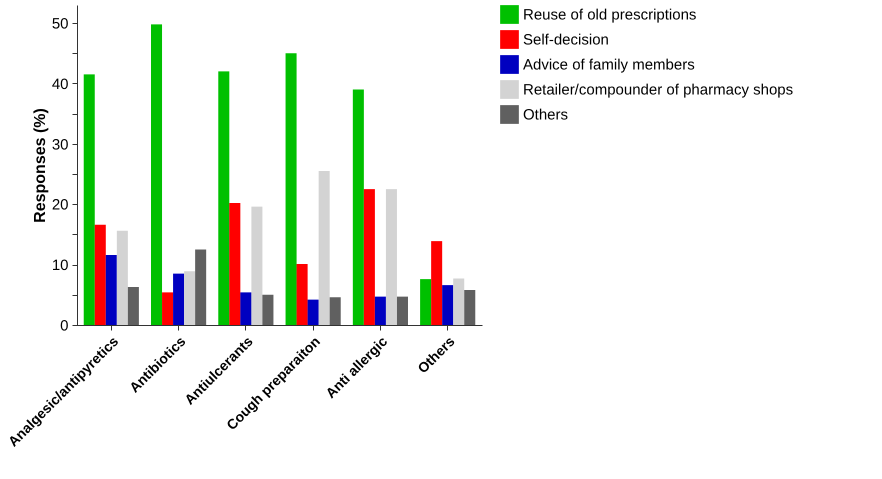  What do you see at coordinates (609, 15) in the screenshot?
I see `legend-label: Reuse of old prescriptions` at bounding box center [609, 15].